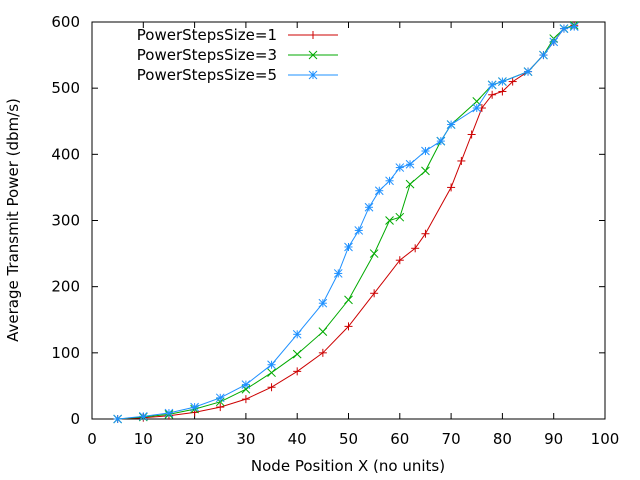 The image size is (640, 480). Describe the element at coordinates (75, 419) in the screenshot. I see `y-tick-label: 0` at that location.